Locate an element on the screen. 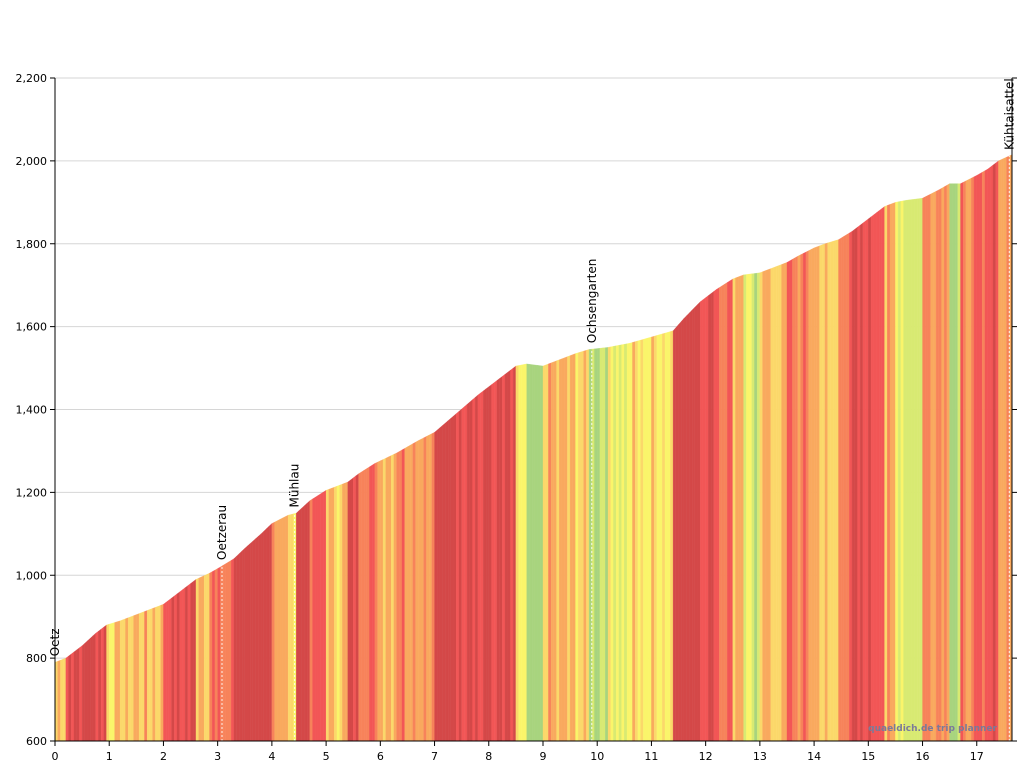 The height and width of the screenshot is (768, 1024). x-axis-ticks: 0 1 2 3 4 5 6 7 8 9 10 11 12 13 14 15 16 17 is located at coordinates (518, 752).